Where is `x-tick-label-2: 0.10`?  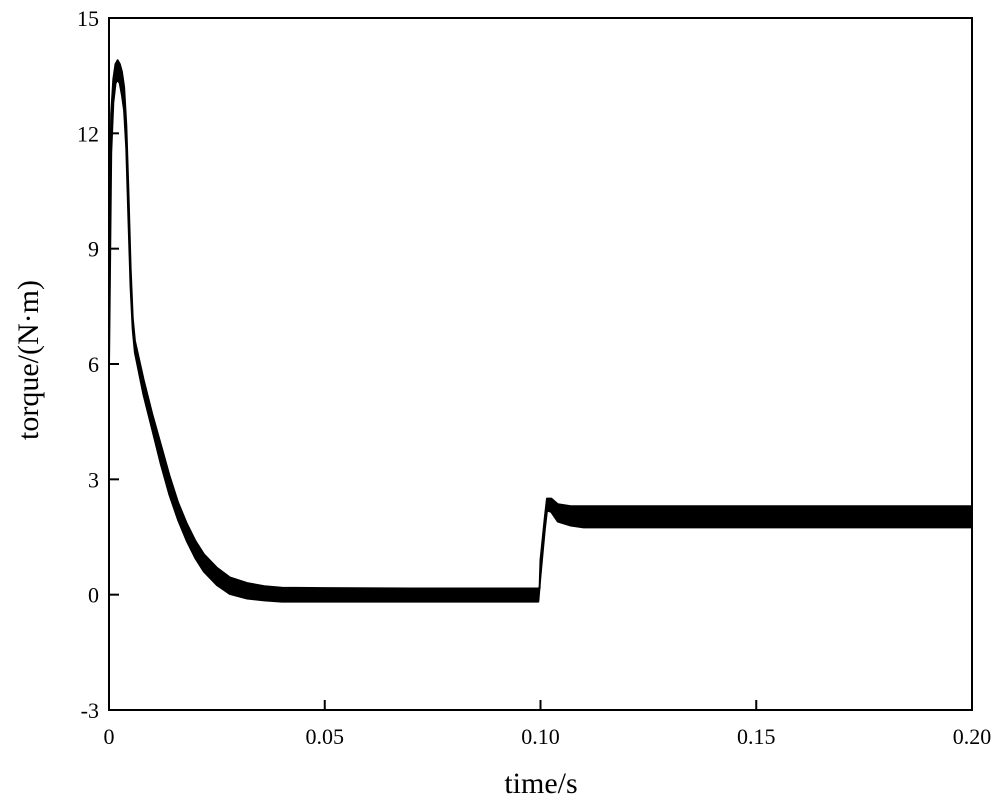
x-tick-label-2: 0.10 is located at coordinates (540, 736).